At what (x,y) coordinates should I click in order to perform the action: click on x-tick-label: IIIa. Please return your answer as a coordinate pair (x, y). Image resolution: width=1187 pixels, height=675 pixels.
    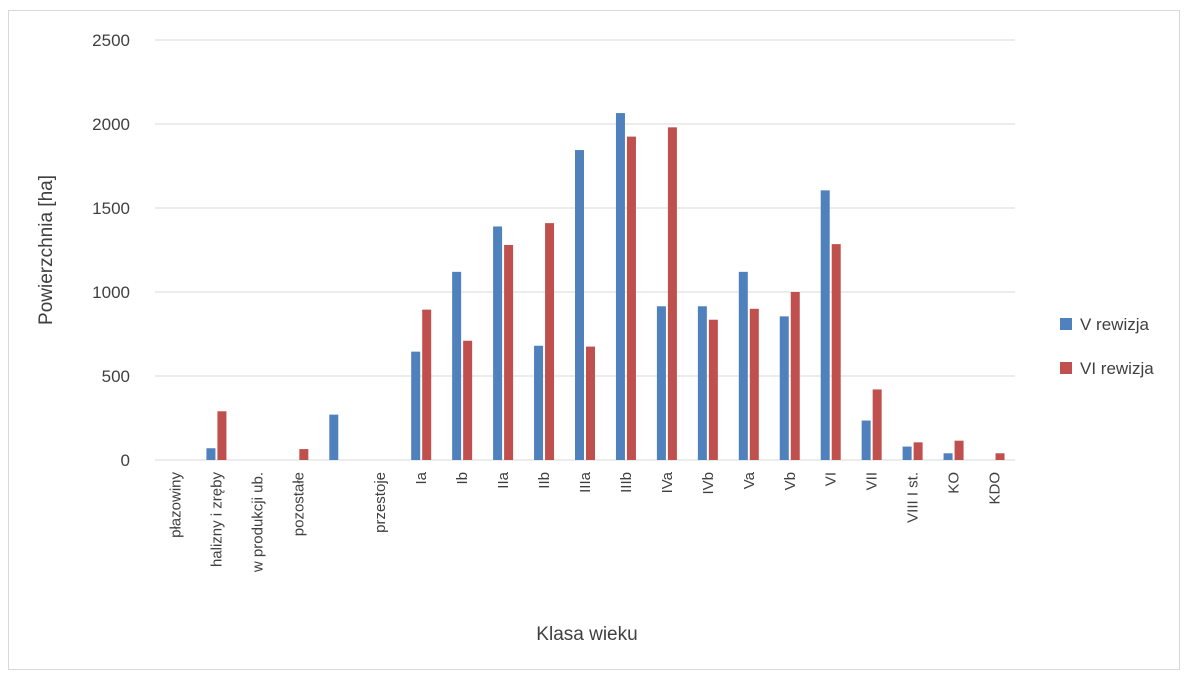
    Looking at the image, I should click on (585, 482).